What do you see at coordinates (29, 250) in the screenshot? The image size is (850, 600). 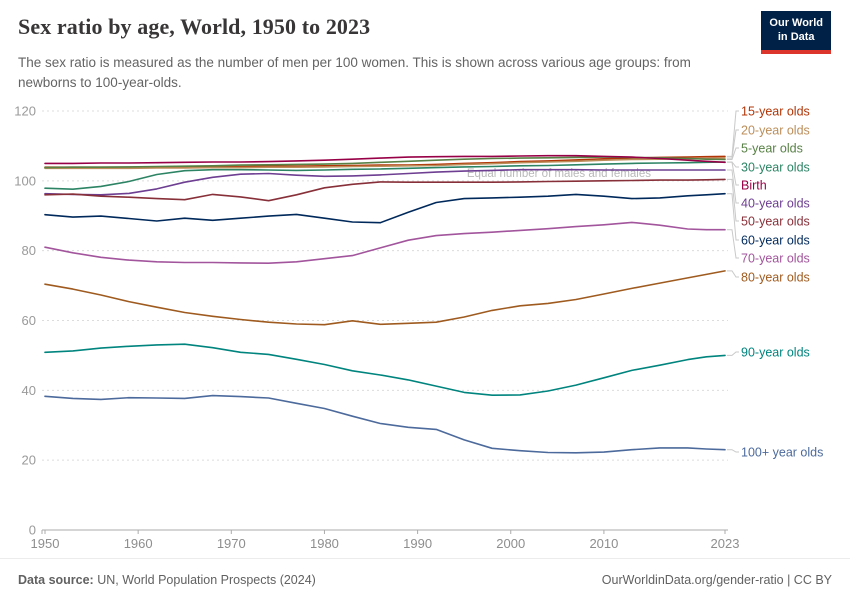 I see `y-tick-label-80: 80` at bounding box center [29, 250].